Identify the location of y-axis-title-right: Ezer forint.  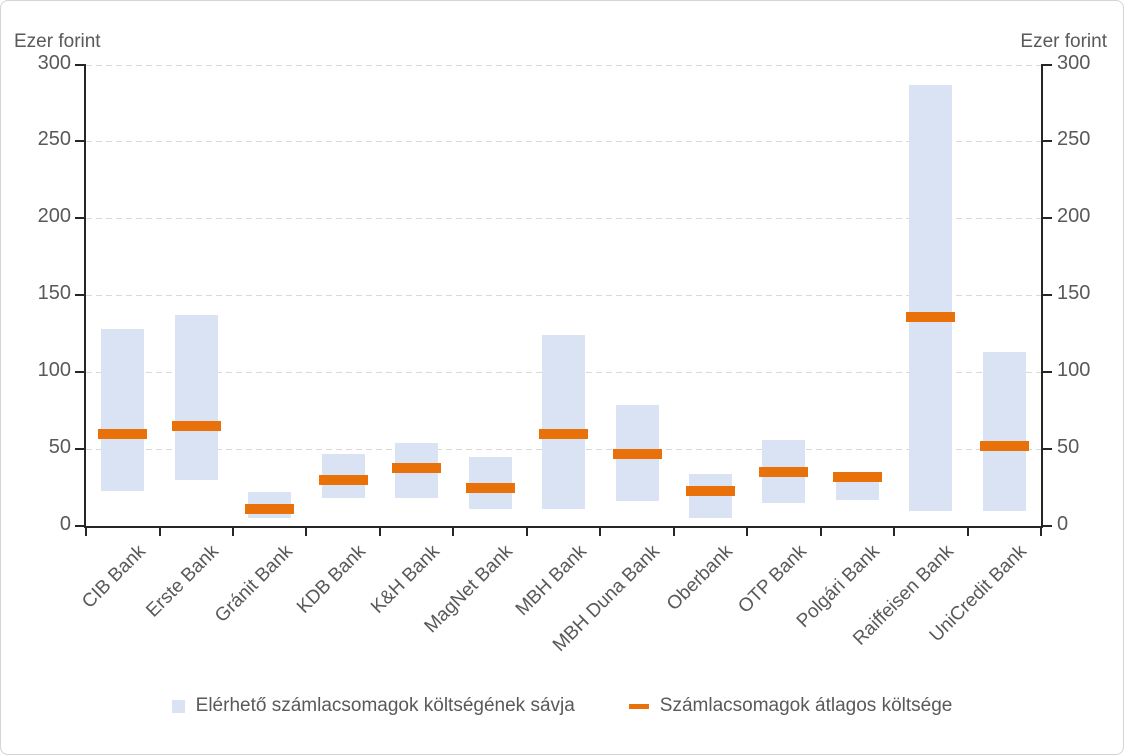
(1063, 41).